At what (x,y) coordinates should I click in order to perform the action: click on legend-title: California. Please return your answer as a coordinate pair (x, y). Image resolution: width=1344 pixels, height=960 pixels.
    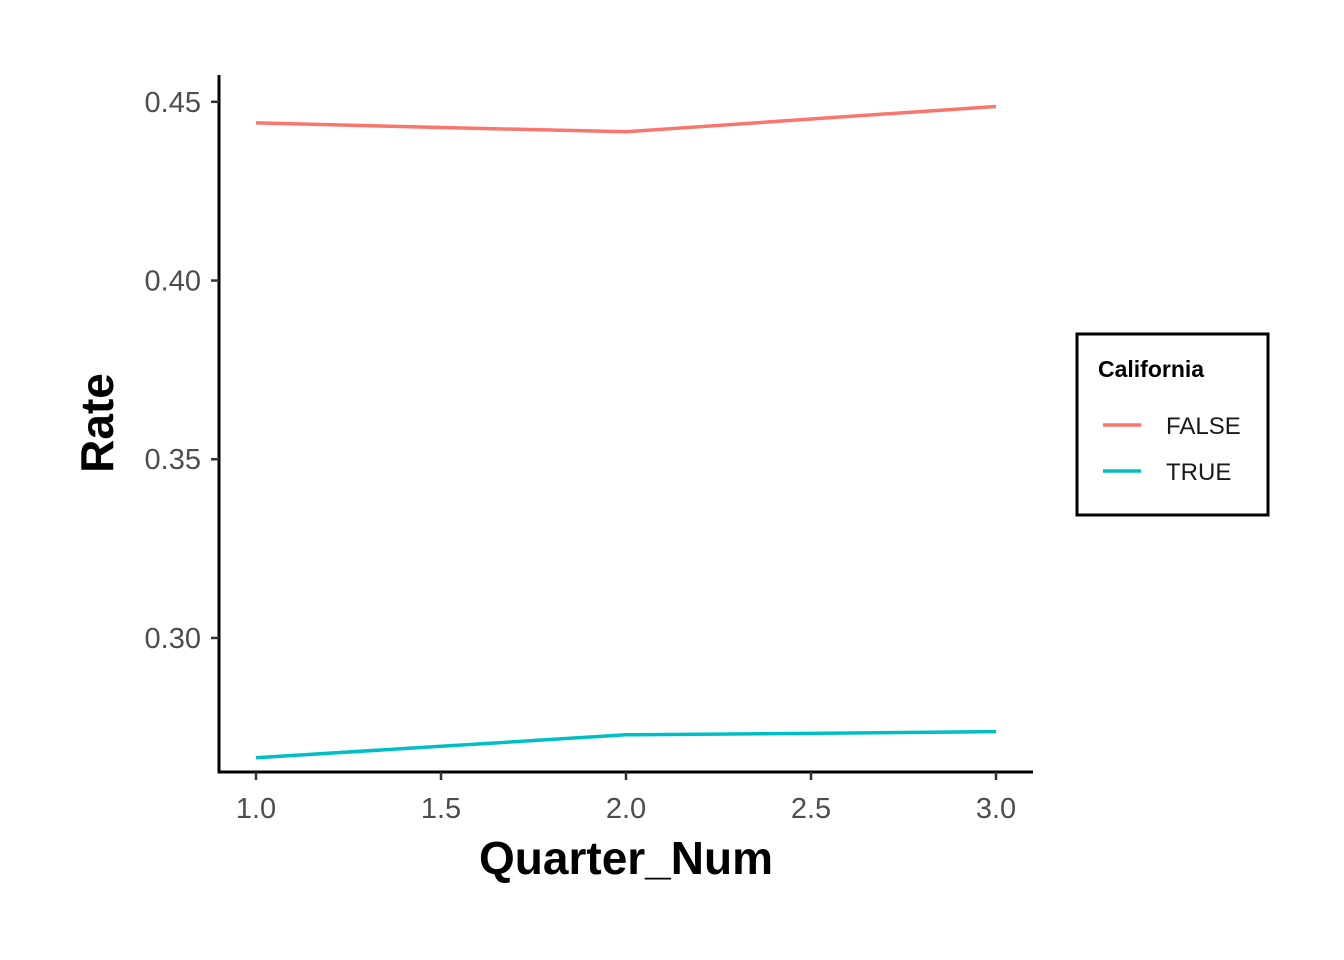
    Looking at the image, I should click on (1151, 369).